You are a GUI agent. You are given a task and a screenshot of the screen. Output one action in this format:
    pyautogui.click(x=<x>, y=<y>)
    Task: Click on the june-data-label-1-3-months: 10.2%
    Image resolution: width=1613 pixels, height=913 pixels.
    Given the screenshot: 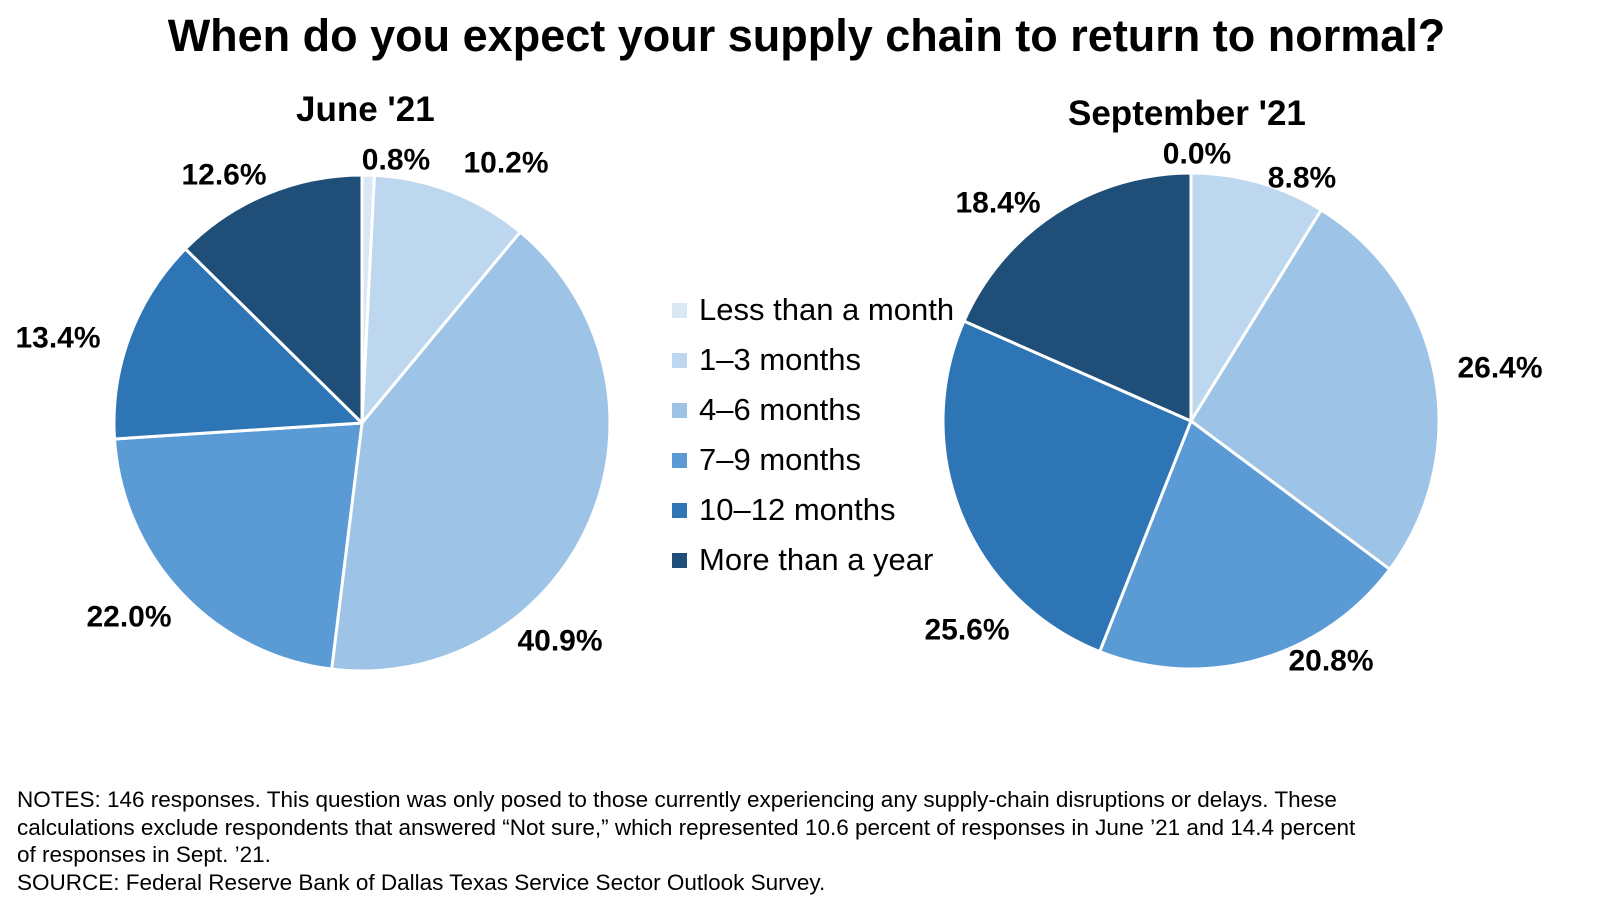 What is the action you would take?
    pyautogui.click(x=505, y=163)
    